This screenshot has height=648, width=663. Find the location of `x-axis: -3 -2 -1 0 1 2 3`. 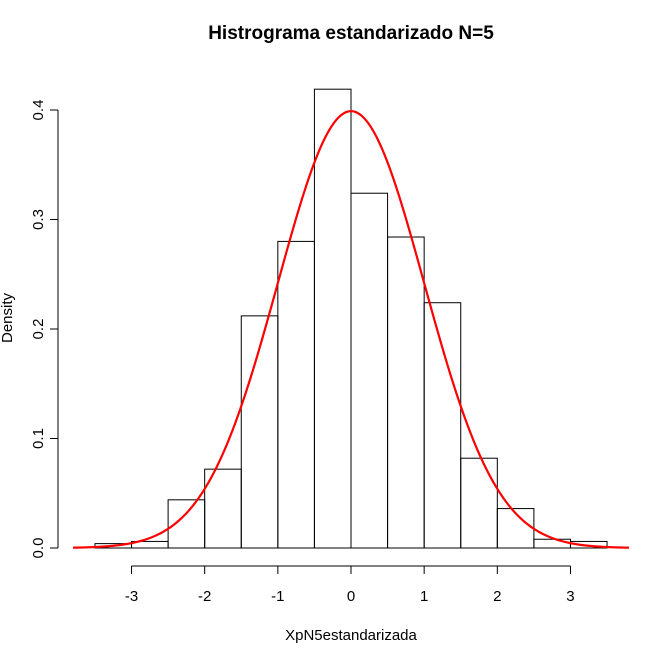

x-axis: -3 -2 -1 0 1 2 3 is located at coordinates (350, 585).